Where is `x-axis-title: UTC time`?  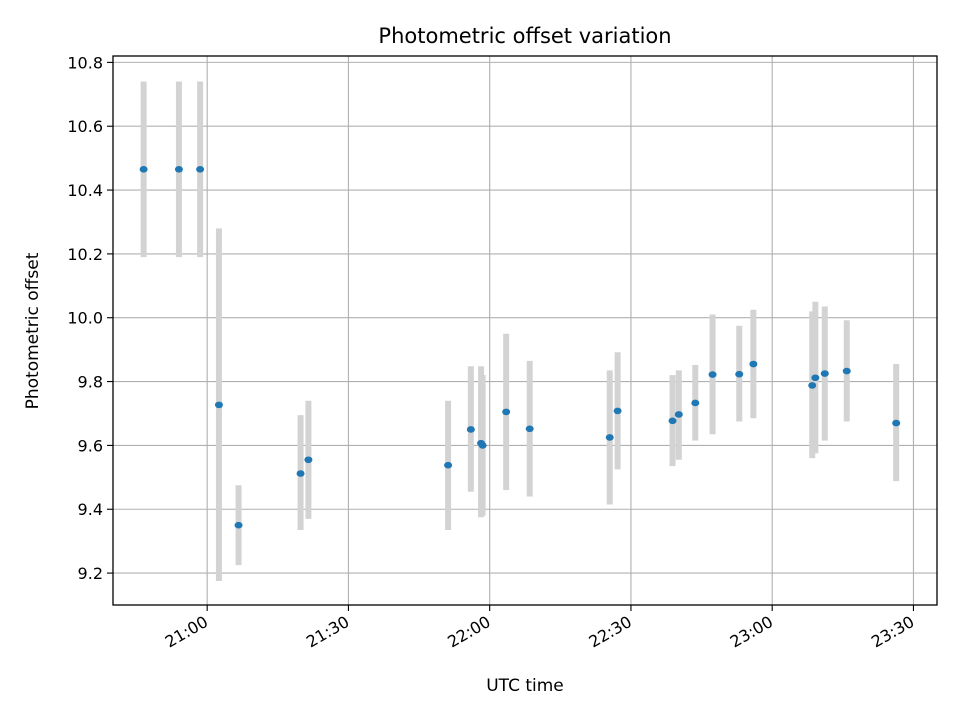 x-axis-title: UTC time is located at coordinates (525, 686).